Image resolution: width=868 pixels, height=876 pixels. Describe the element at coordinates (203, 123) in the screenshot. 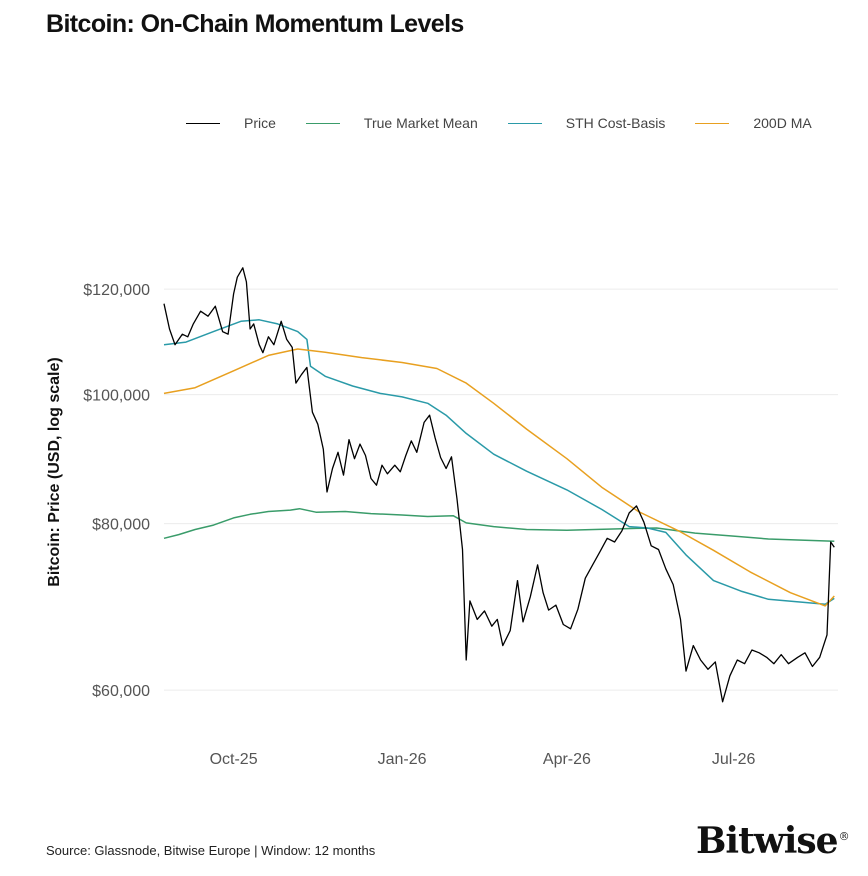

I see `legend-swatch-price` at that location.